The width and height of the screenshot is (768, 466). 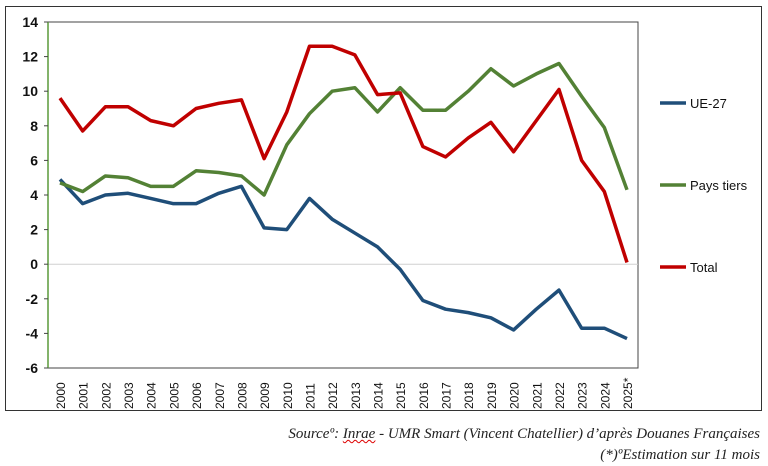 I want to click on y-tick-label: -2, so click(x=32, y=299).